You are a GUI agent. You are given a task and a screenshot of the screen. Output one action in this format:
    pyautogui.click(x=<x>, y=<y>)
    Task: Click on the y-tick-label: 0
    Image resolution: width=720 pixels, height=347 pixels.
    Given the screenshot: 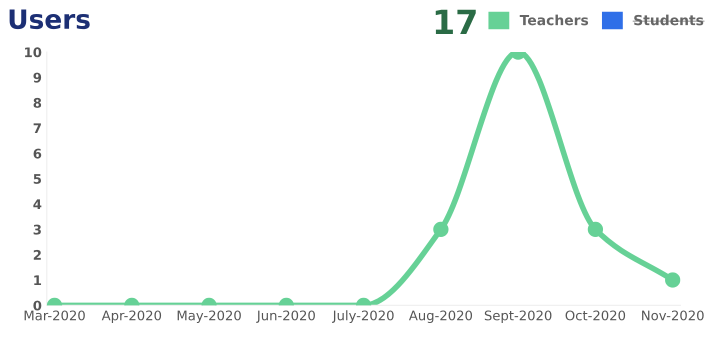 What is the action you would take?
    pyautogui.click(x=37, y=305)
    